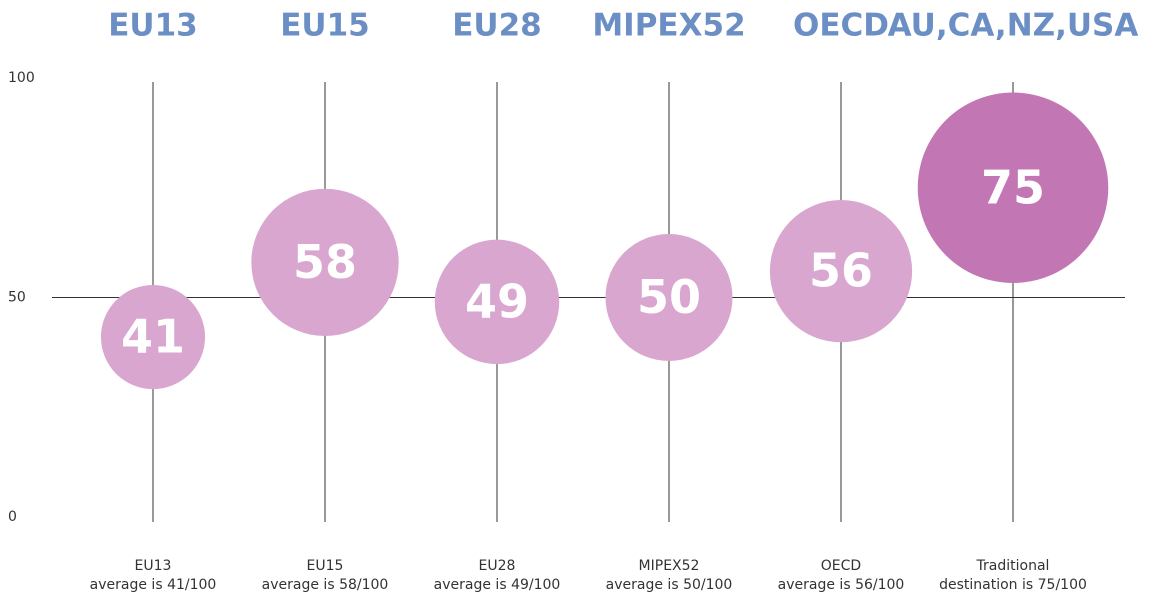 The height and width of the screenshot is (599, 1157). Describe the element at coordinates (1013, 585) in the screenshot. I see `category-caption: destination is 75/100` at that location.